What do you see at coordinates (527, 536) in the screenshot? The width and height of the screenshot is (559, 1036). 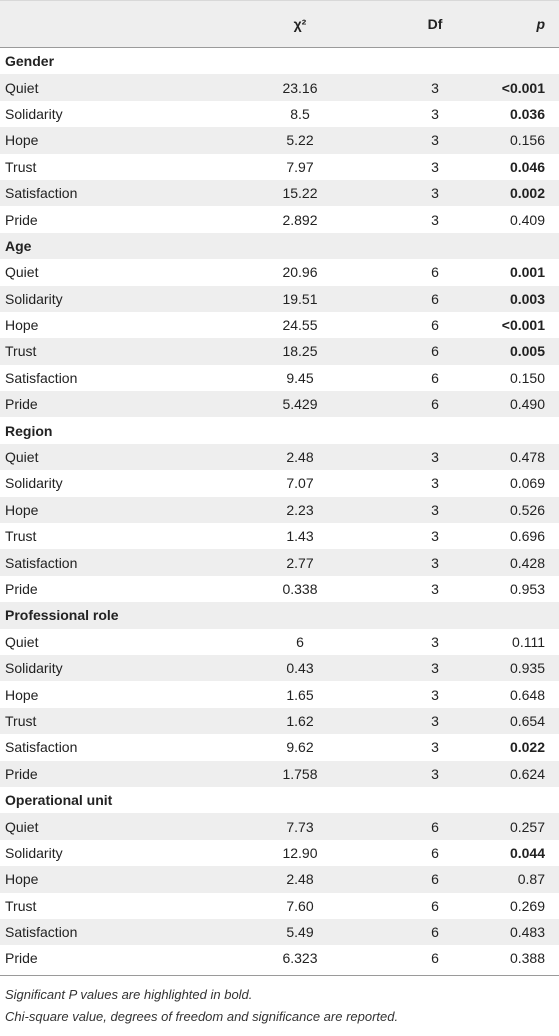 I see `row-p-value: 0.696` at bounding box center [527, 536].